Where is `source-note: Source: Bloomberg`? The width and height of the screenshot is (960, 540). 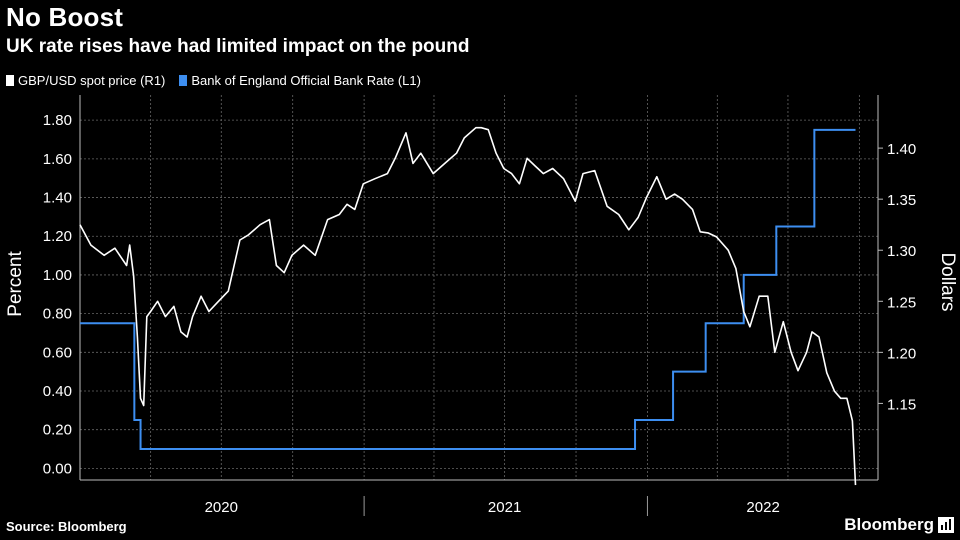
source-note: Source: Bloomberg is located at coordinates (66, 526).